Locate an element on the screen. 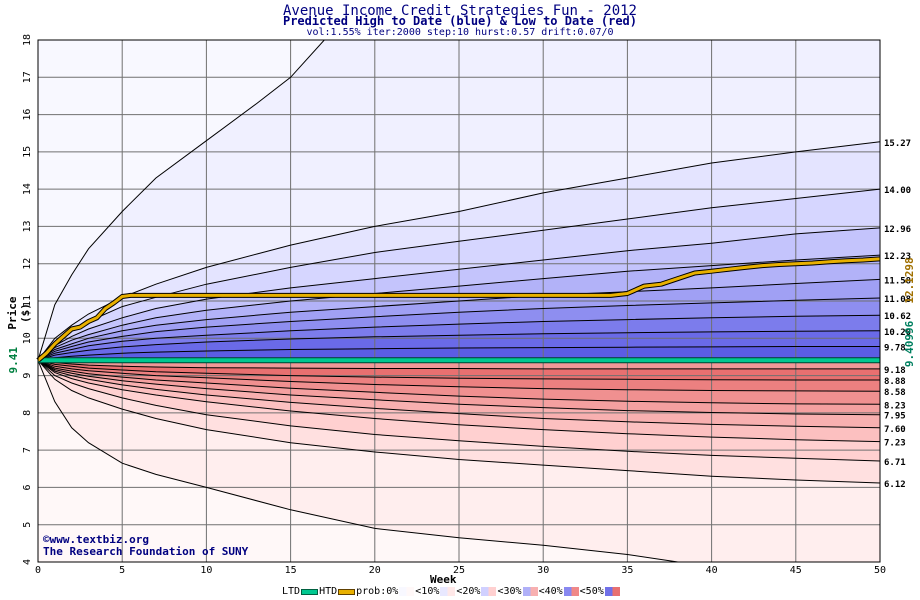 This screenshot has height=600, width=920. right-label-2: 12.96 is located at coordinates (897, 230).